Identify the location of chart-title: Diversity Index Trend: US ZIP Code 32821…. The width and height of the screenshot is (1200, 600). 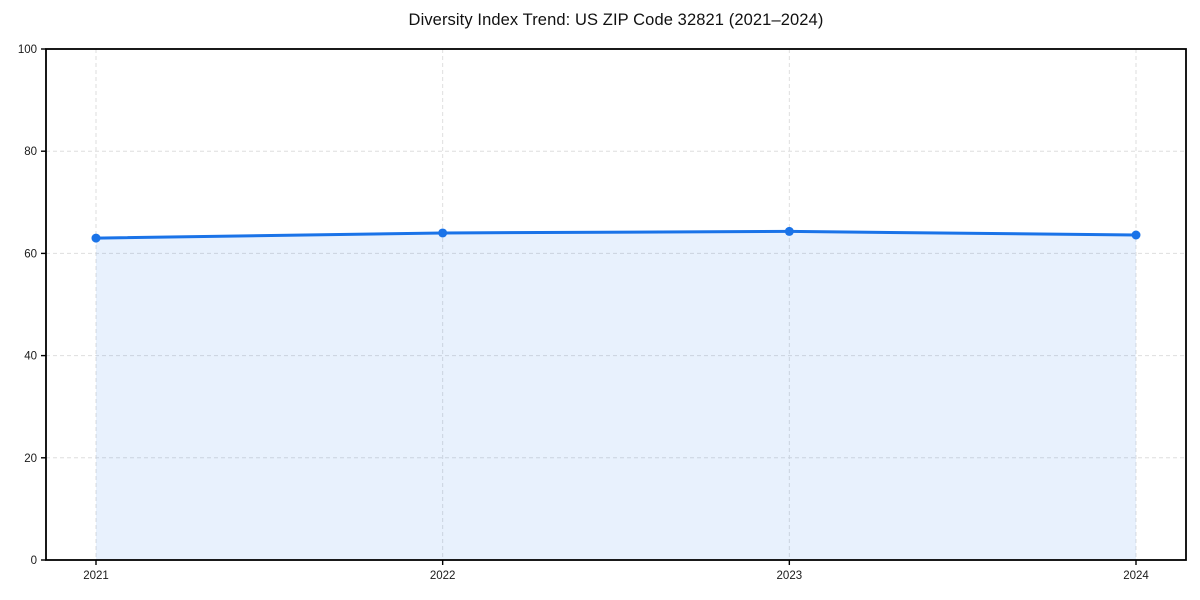
(616, 20).